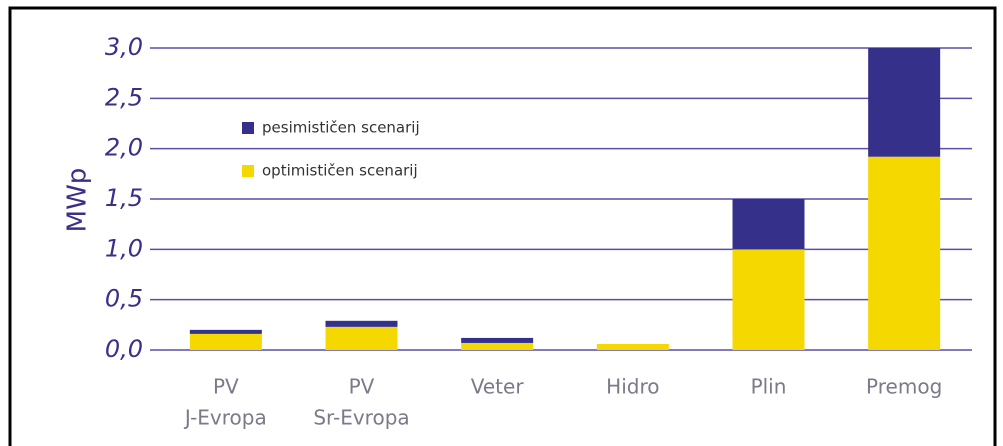 The image size is (1003, 446). I want to click on x-tick-label: Plin, so click(769, 387).